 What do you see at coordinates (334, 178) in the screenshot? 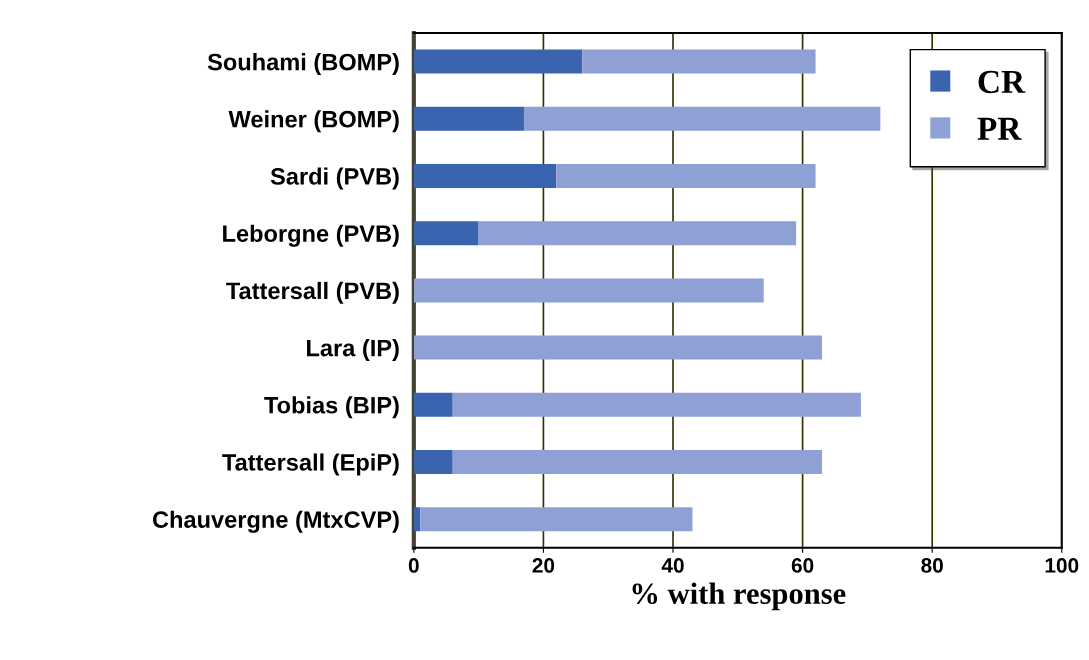
I see `y-tick-label: Sardi (PVB)` at bounding box center [334, 178].